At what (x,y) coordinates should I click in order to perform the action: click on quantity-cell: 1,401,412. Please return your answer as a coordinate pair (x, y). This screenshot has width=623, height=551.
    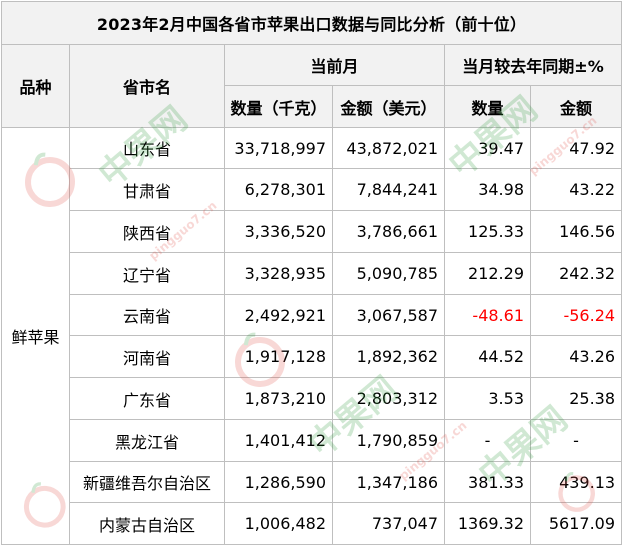
    Looking at the image, I should click on (278, 440).